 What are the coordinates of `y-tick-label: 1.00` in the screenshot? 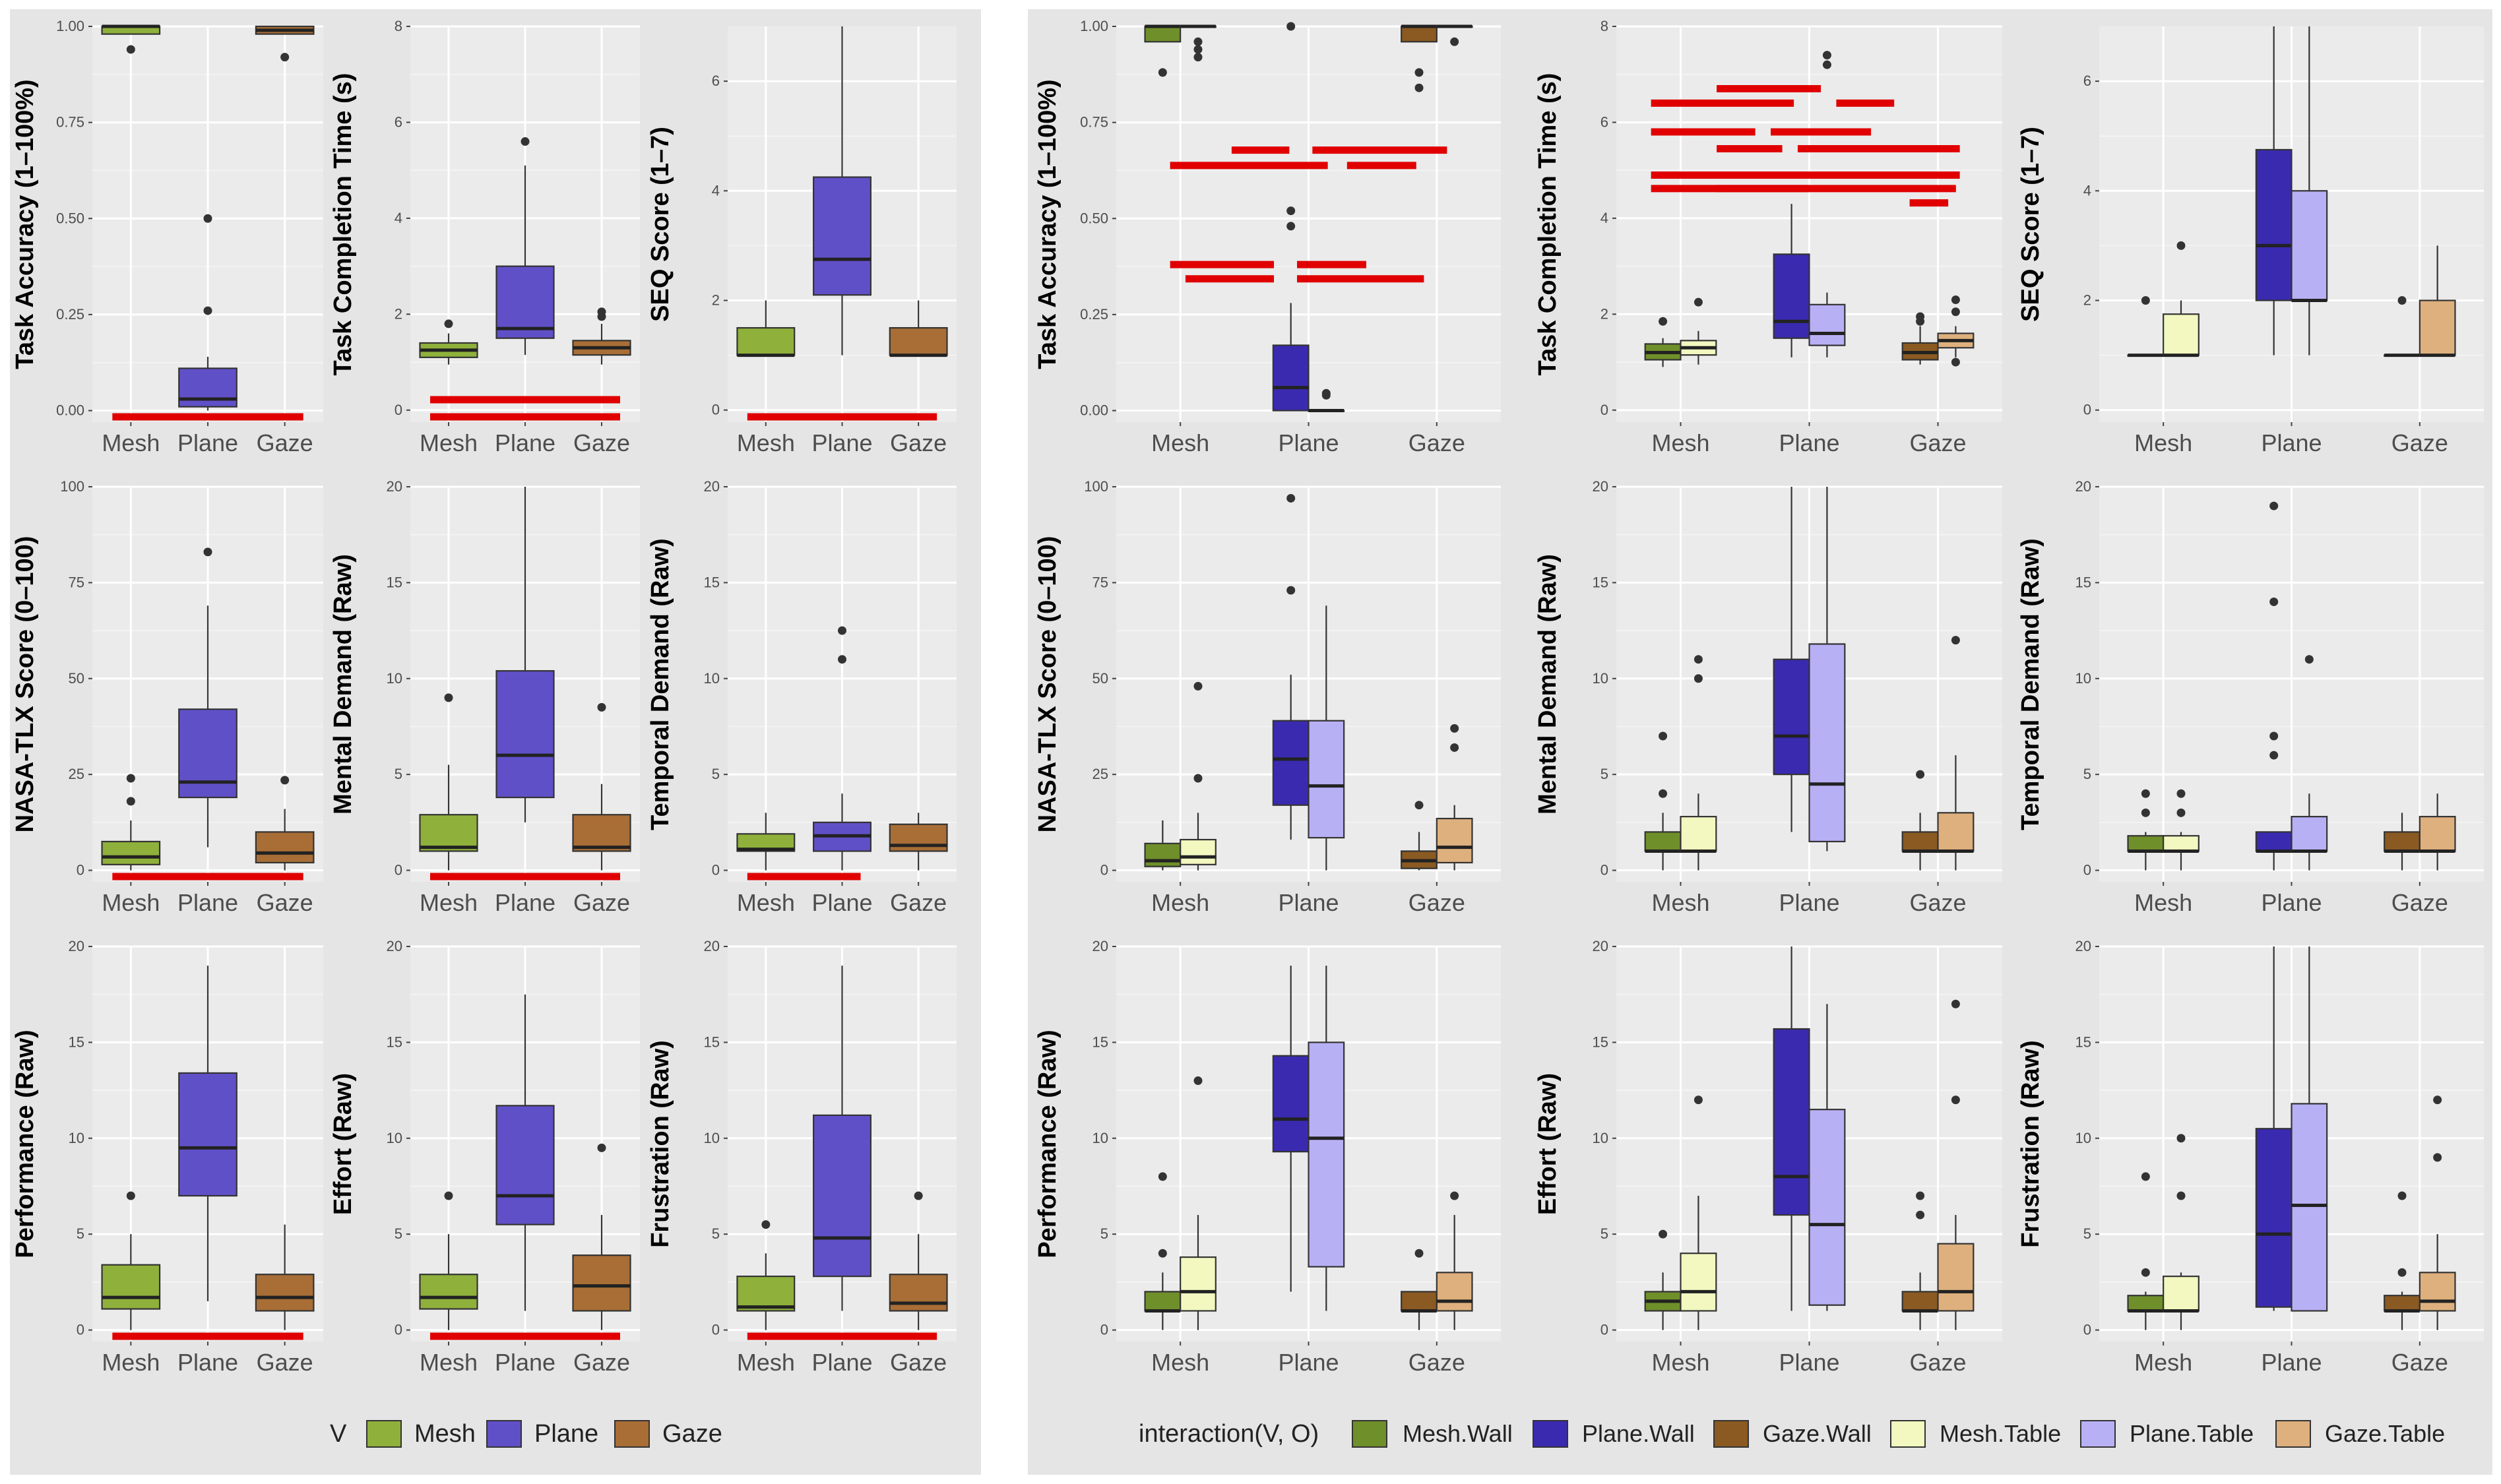 It's located at (70, 26).